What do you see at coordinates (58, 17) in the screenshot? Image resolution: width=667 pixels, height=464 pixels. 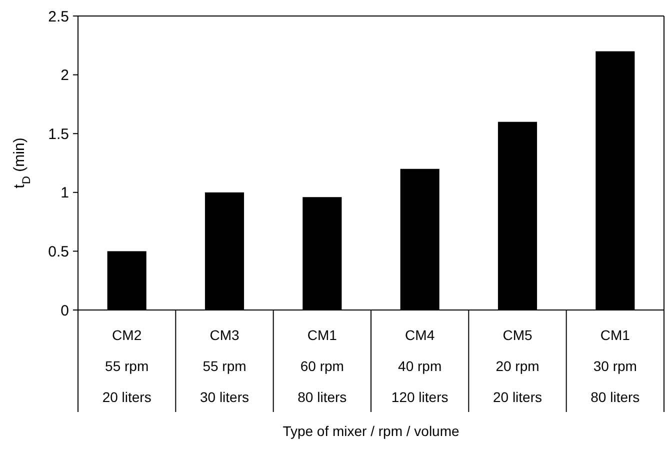 I see `y-tick-label: 2.5` at bounding box center [58, 17].